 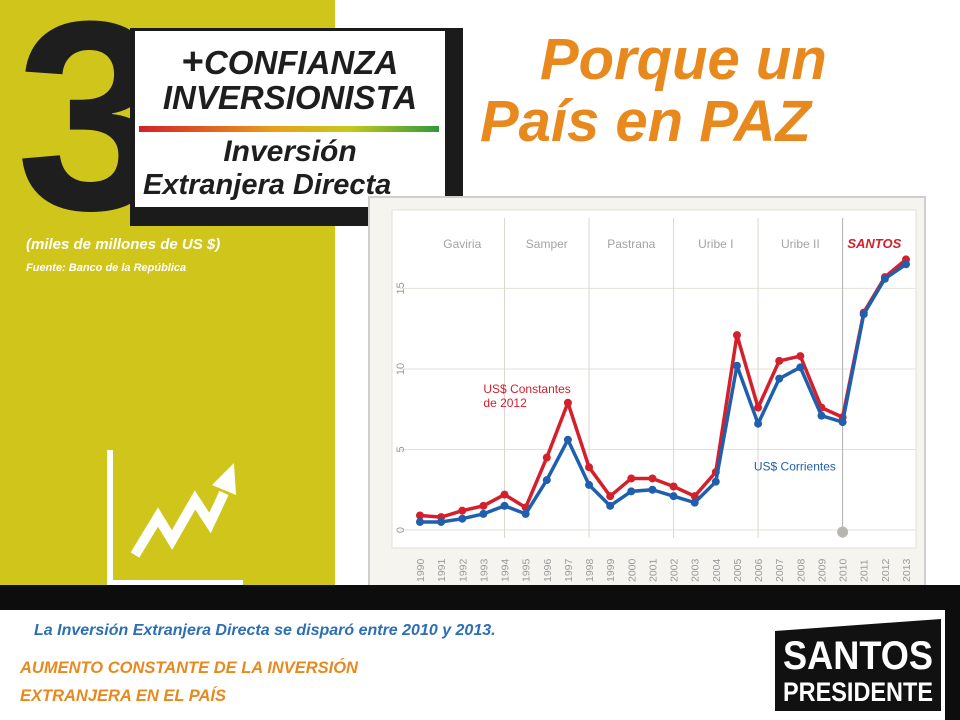 I want to click on growth-arrow-icon, so click(x=175, y=518).